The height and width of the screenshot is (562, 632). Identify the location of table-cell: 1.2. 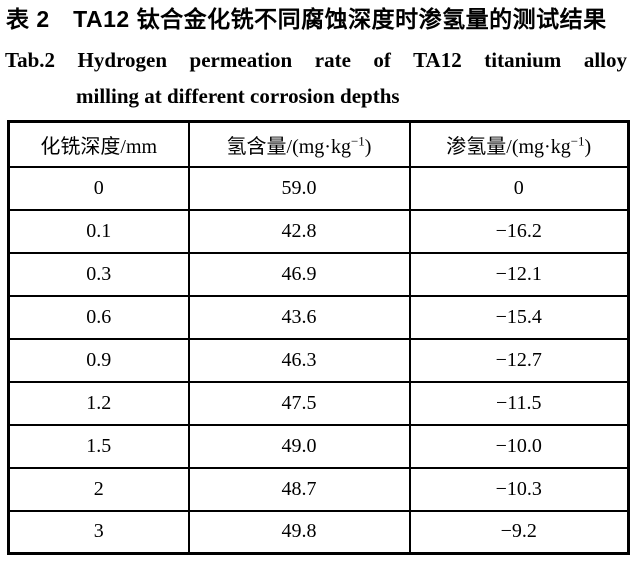
(98, 403).